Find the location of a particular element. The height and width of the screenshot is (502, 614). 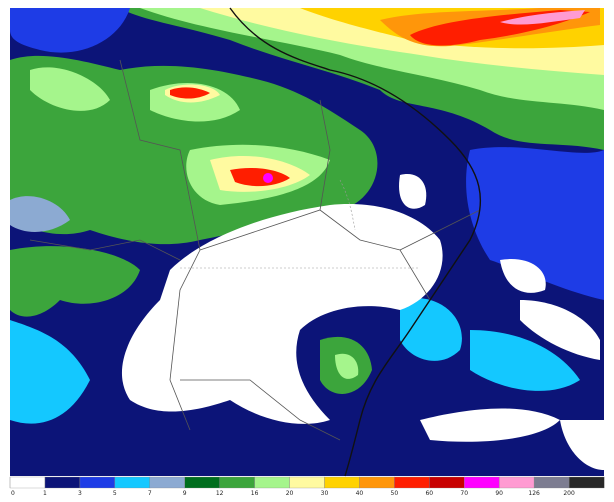

tick-label: 200 is located at coordinates (569, 493).